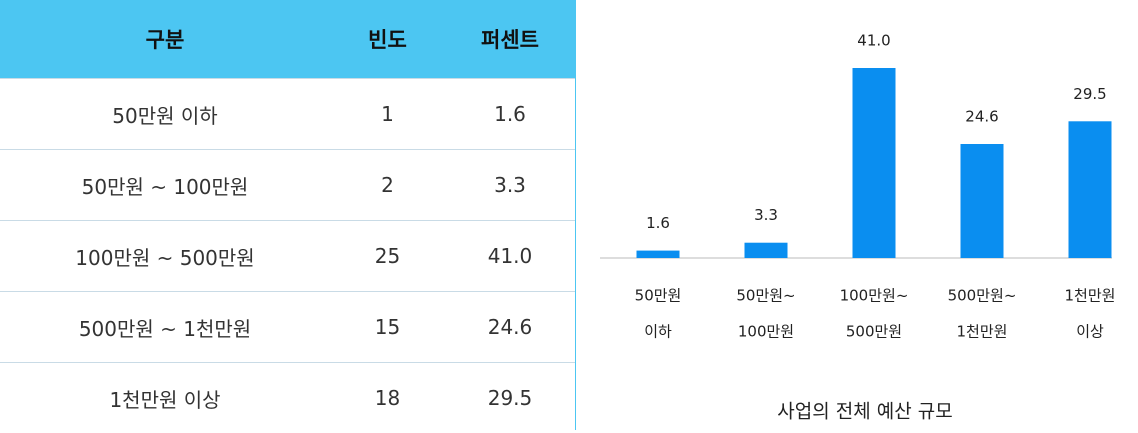 The image size is (1138, 433). Describe the element at coordinates (982, 296) in the screenshot. I see `x-tick-label: 500만원~` at that location.